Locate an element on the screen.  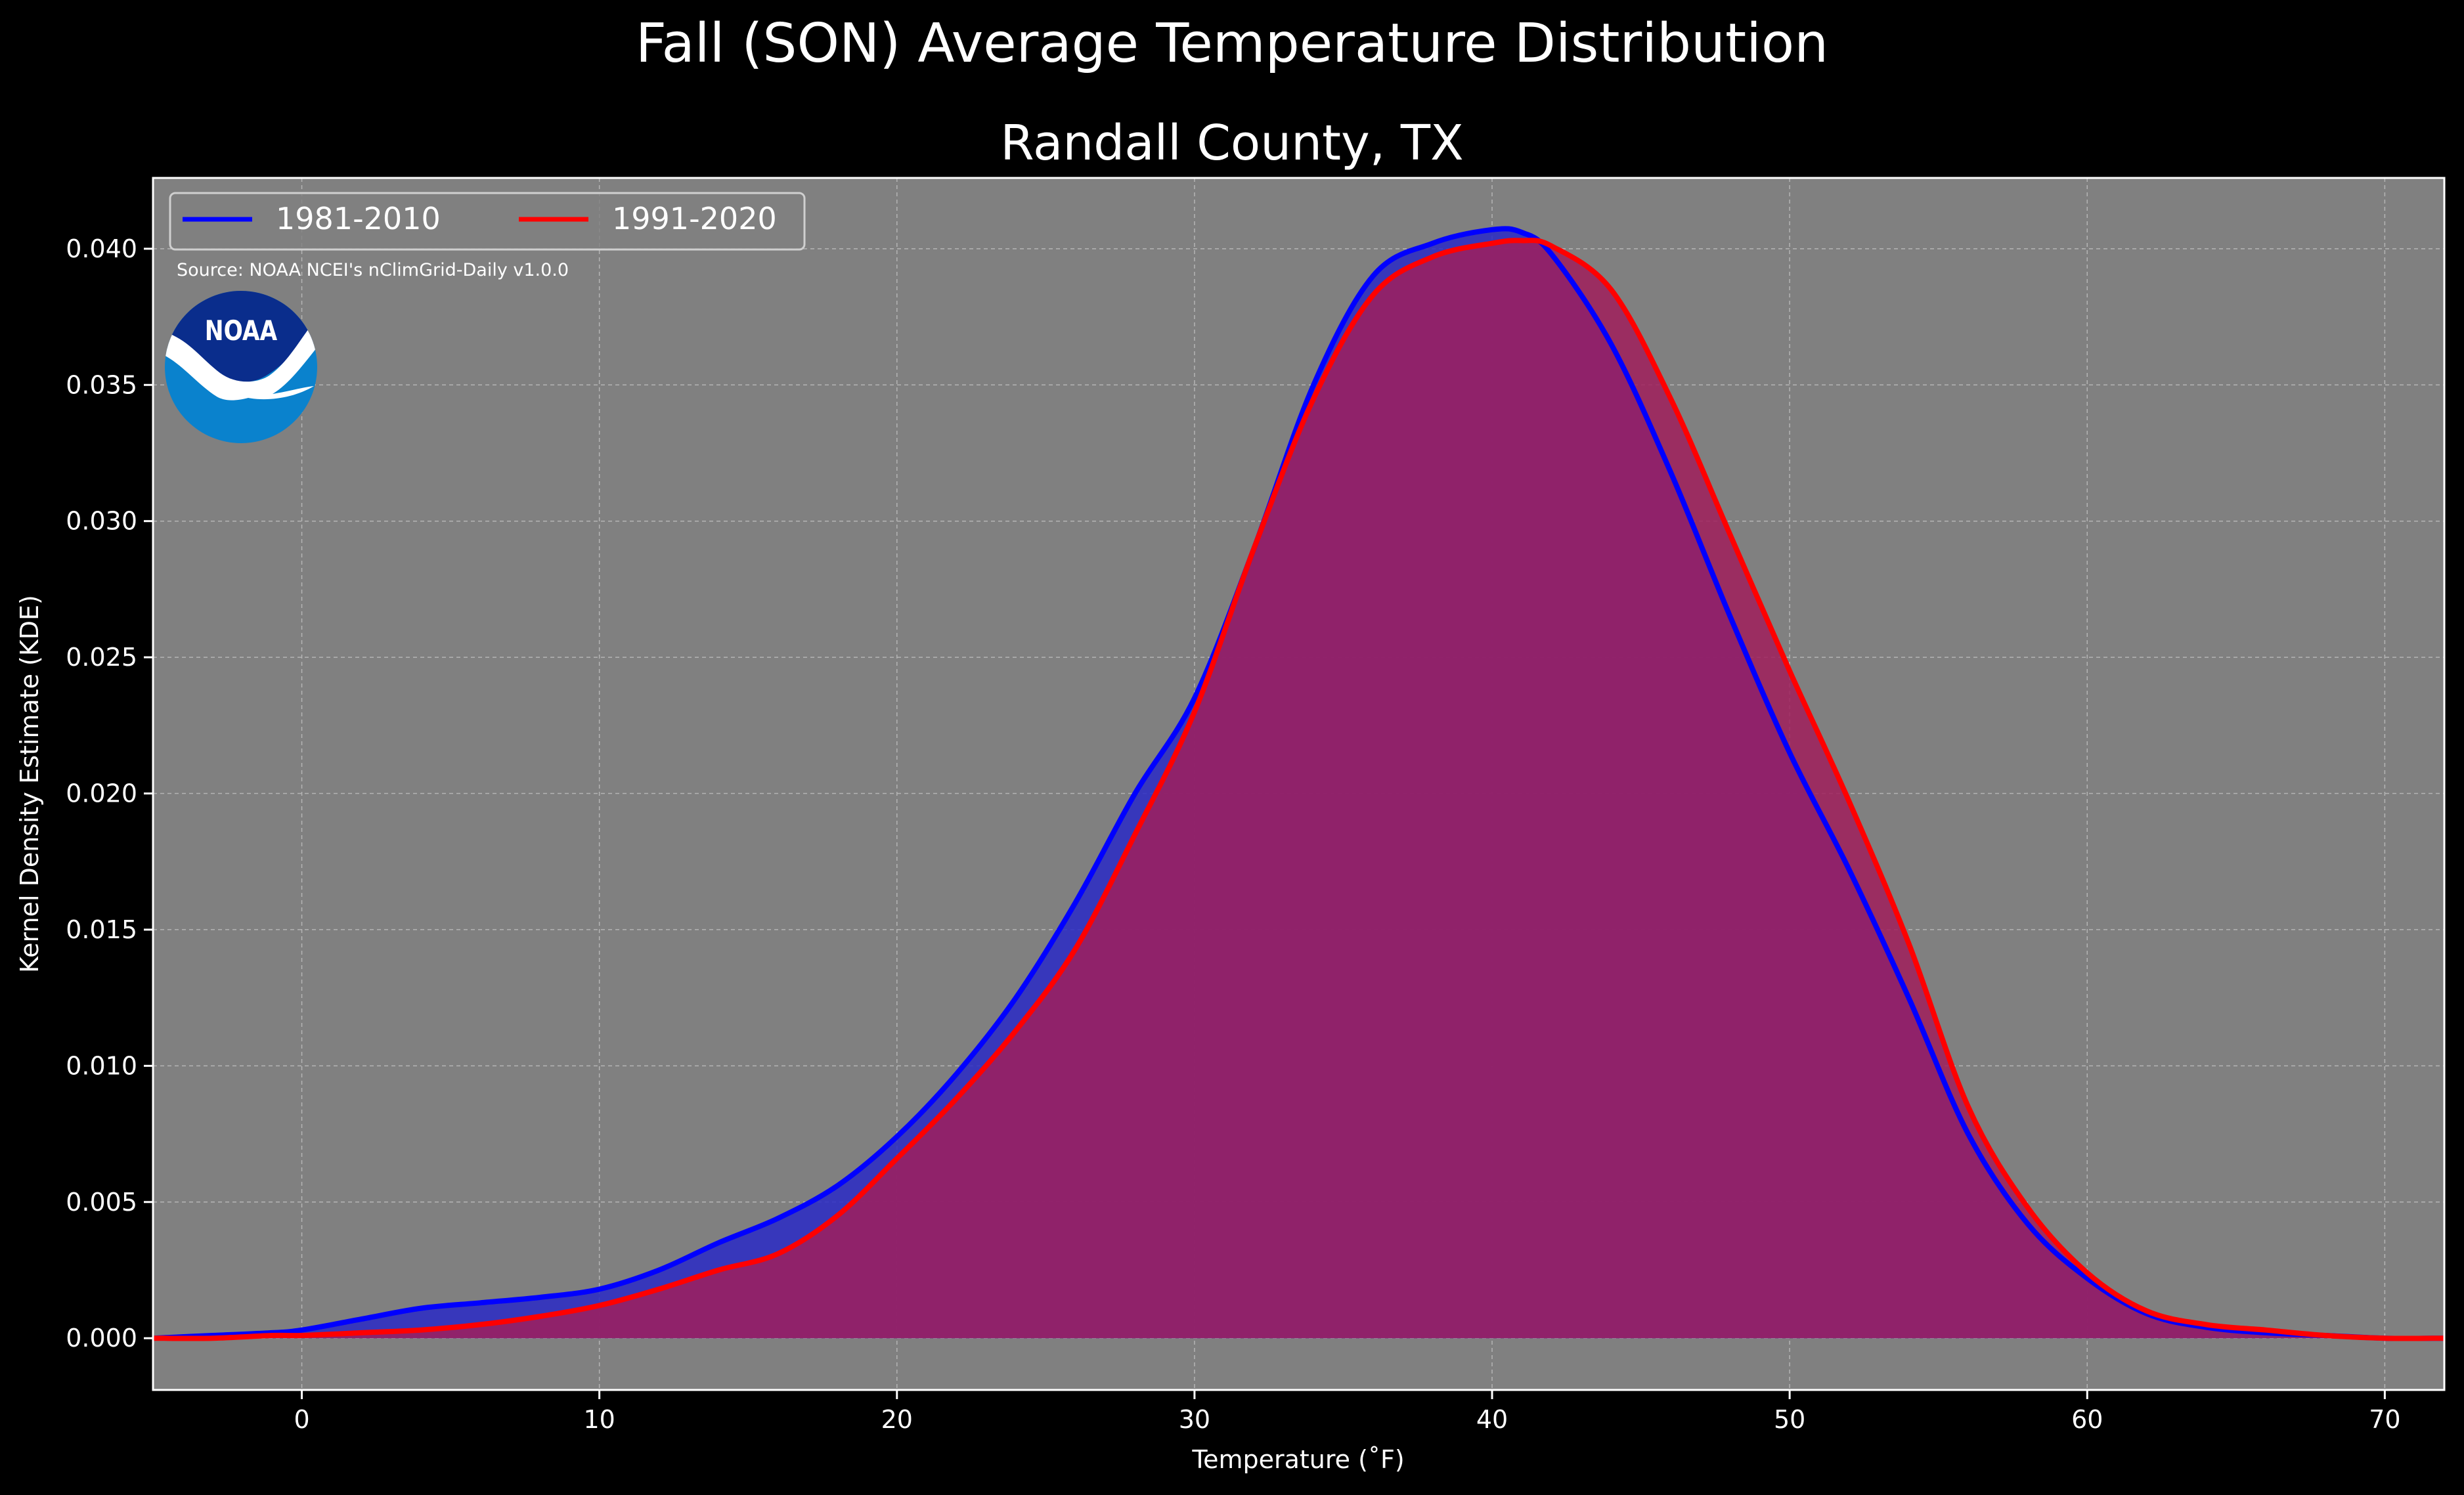
legend-label-1991-2020: 1991-2020 is located at coordinates (695, 218).